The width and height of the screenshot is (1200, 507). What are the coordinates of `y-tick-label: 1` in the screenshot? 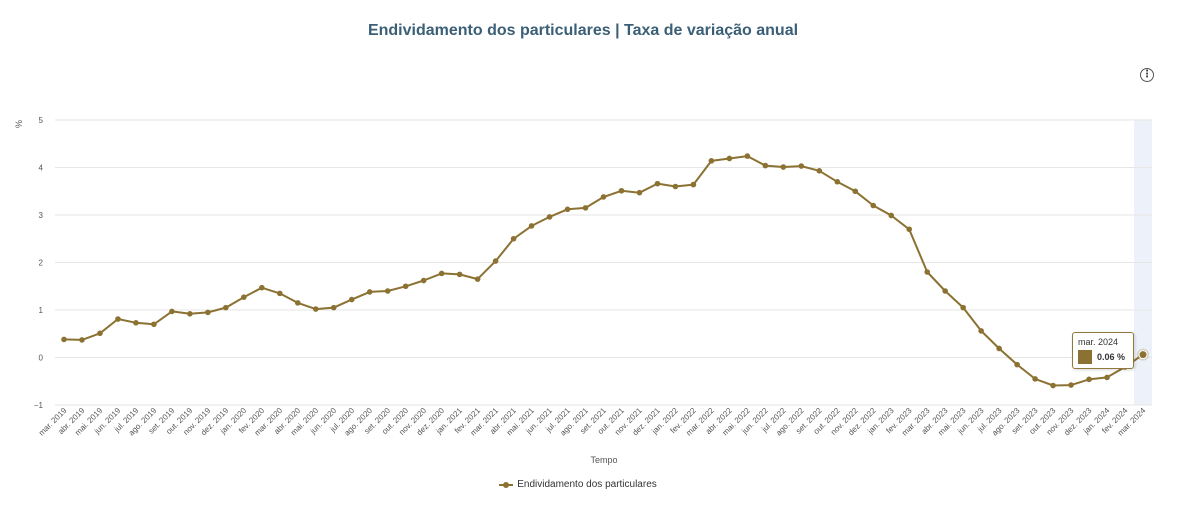 It's located at (41, 310).